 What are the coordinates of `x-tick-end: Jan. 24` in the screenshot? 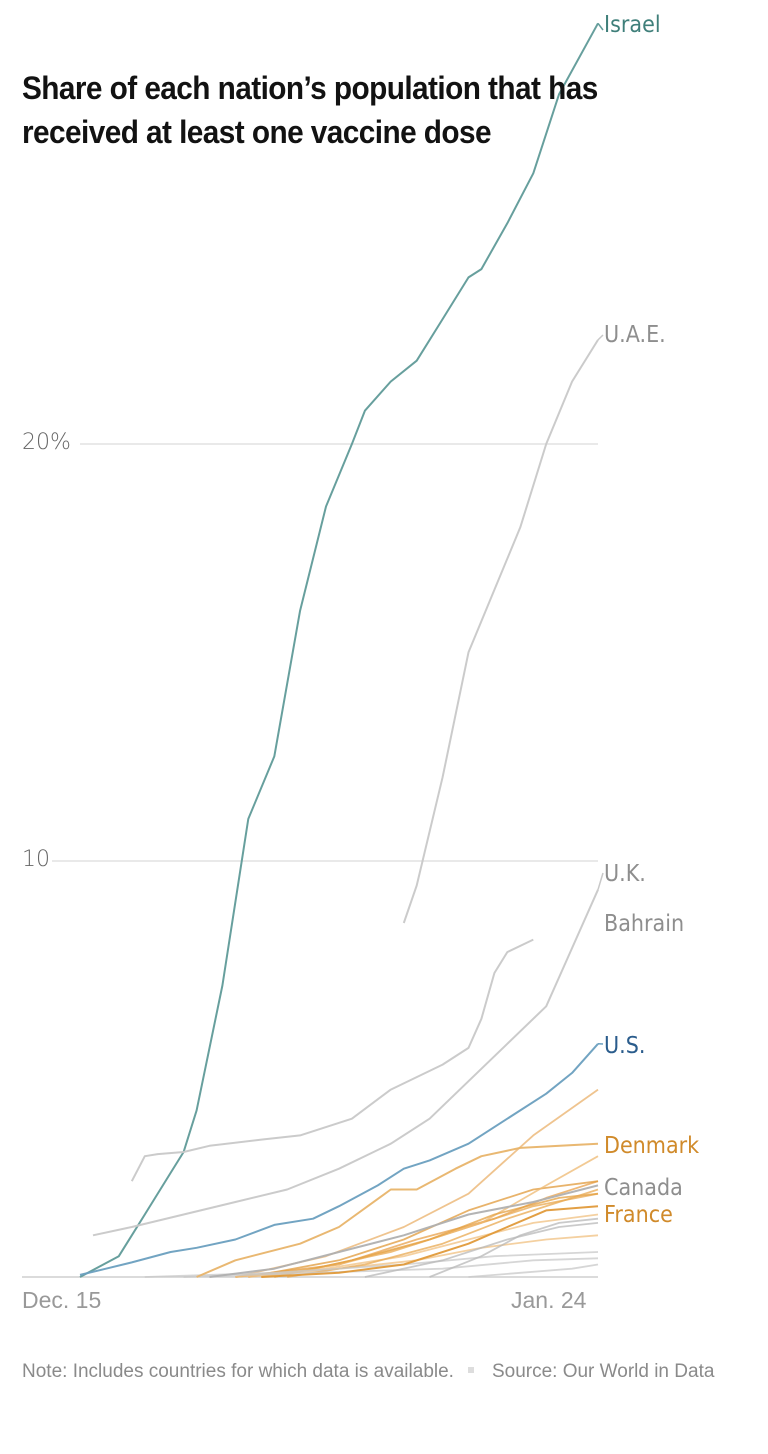 It's located at (549, 1300).